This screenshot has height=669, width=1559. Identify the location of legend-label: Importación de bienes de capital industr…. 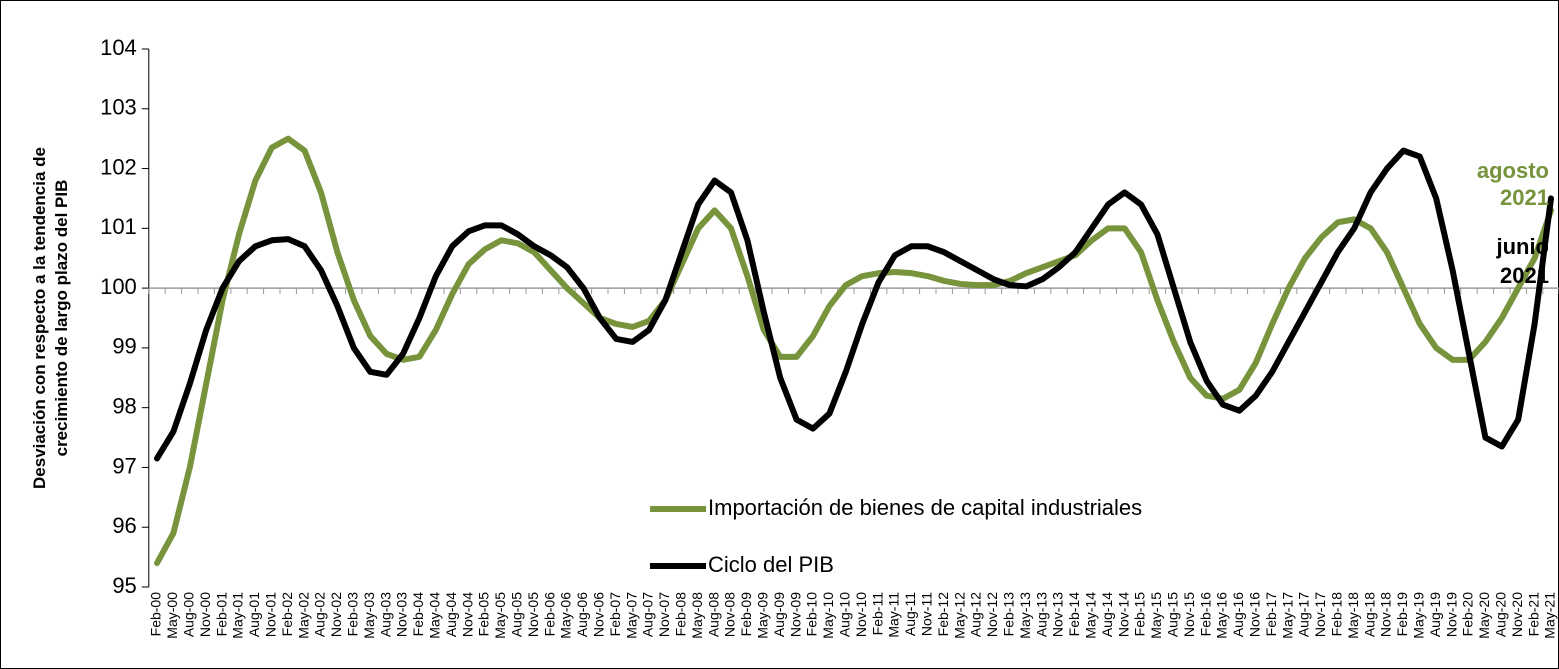
(925, 507).